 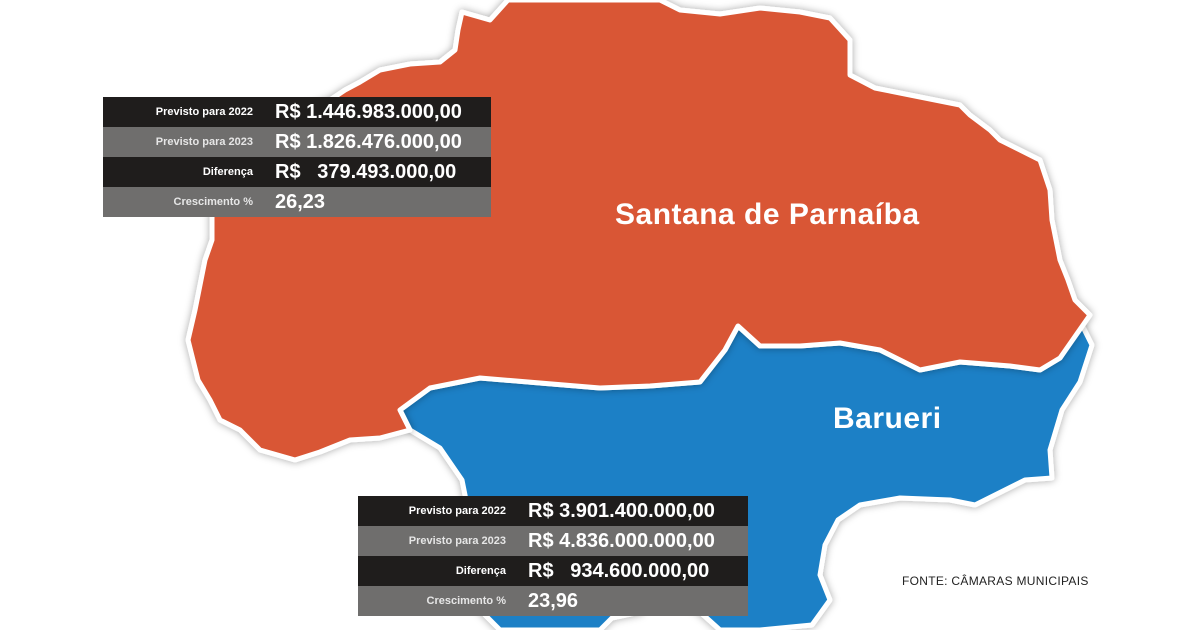 I want to click on table-row: Crescimento % 26,23, so click(x=297, y=202).